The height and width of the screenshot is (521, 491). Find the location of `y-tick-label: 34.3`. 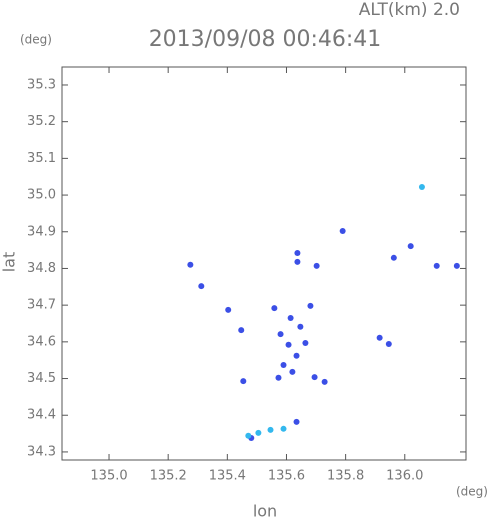

y-tick-label: 34.3 is located at coordinates (41, 451).